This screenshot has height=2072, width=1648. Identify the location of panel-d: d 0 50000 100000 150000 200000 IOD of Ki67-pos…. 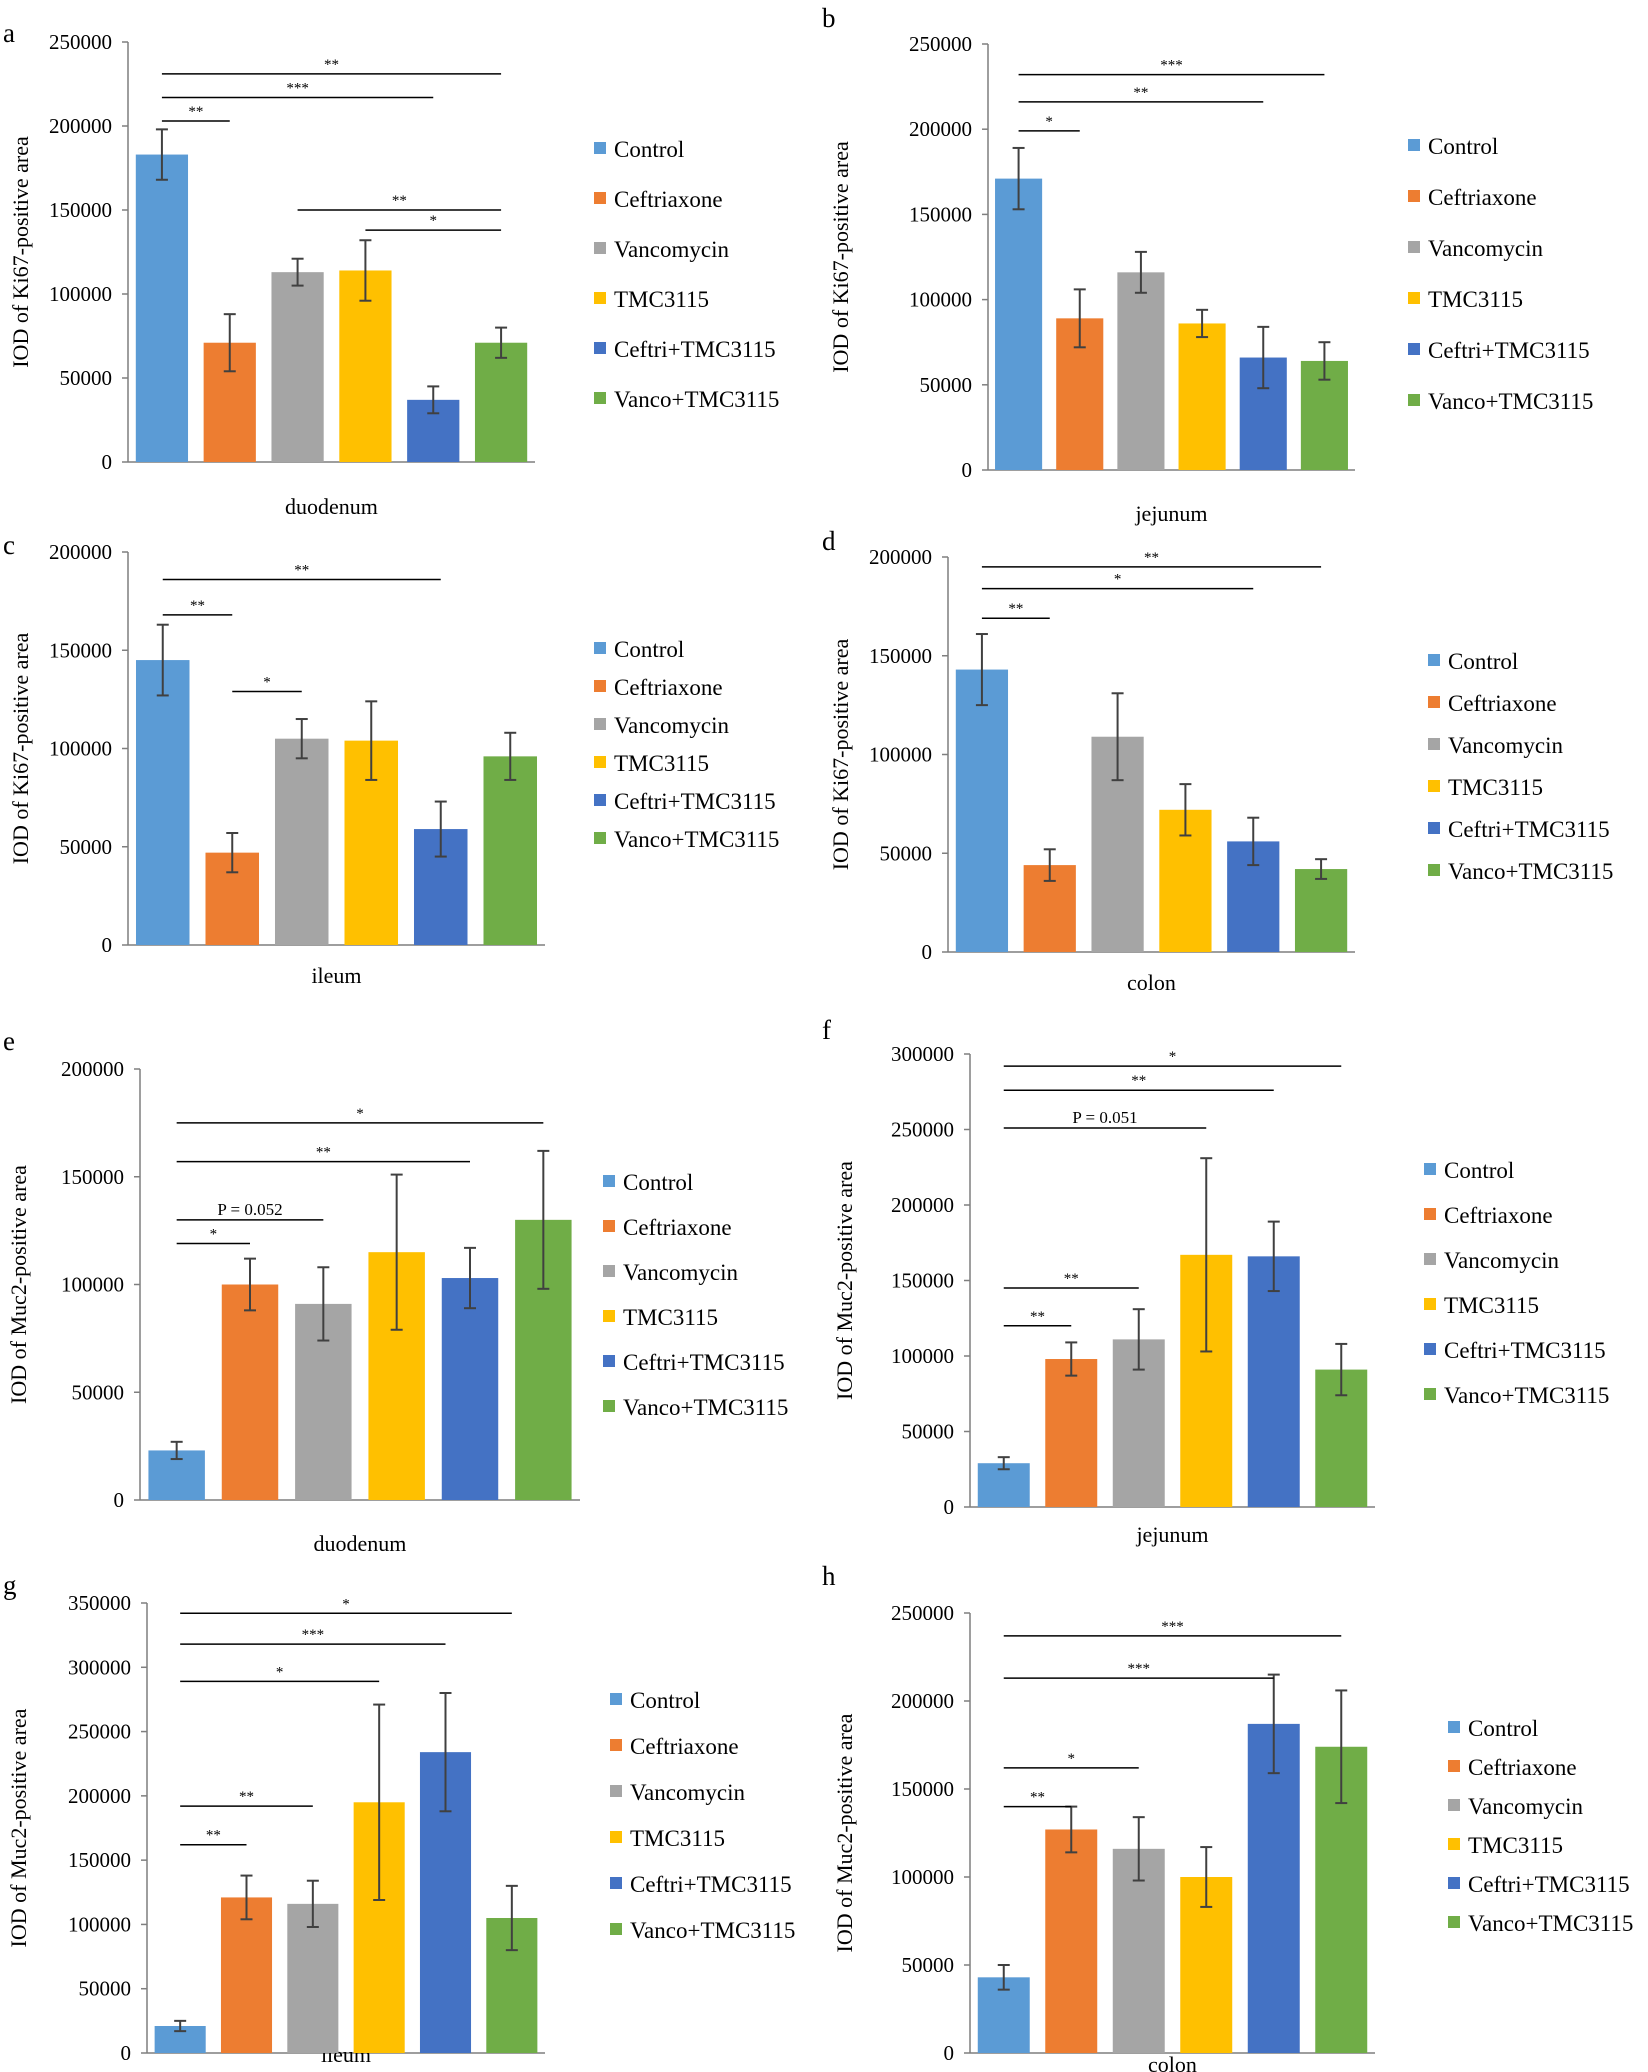
(1217, 760).